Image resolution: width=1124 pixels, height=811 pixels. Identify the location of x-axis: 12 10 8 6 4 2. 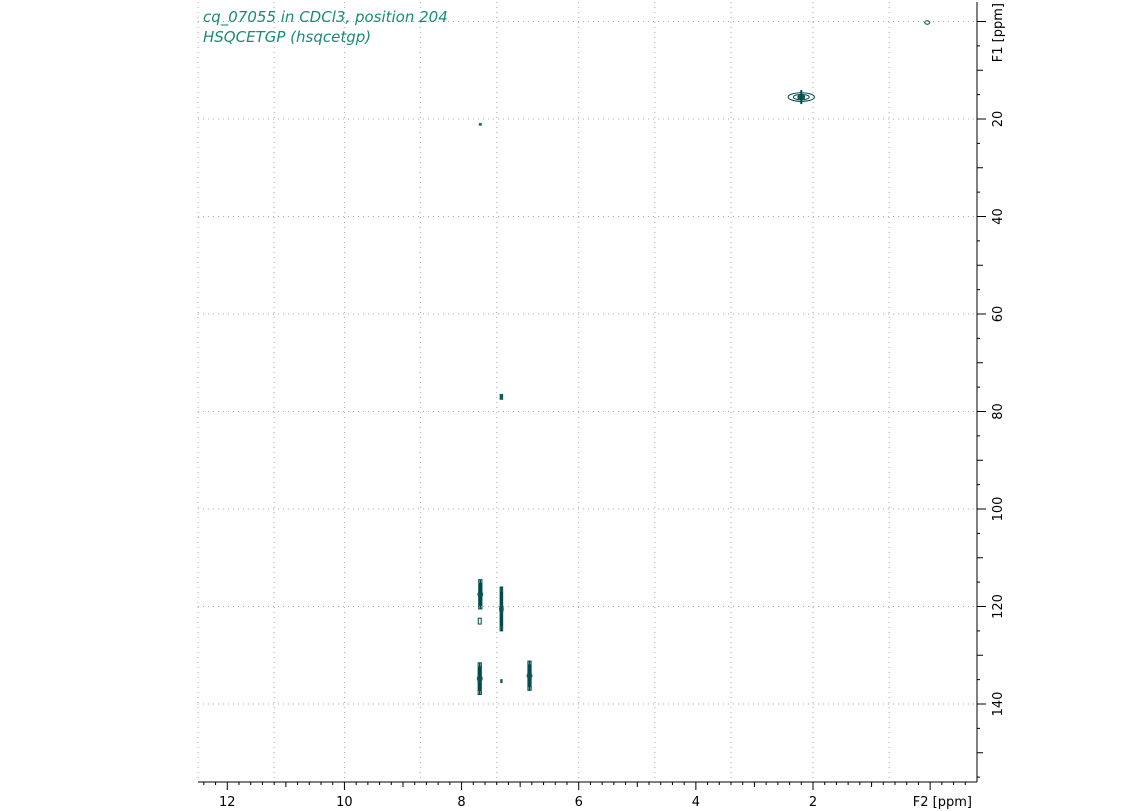
(584, 796).